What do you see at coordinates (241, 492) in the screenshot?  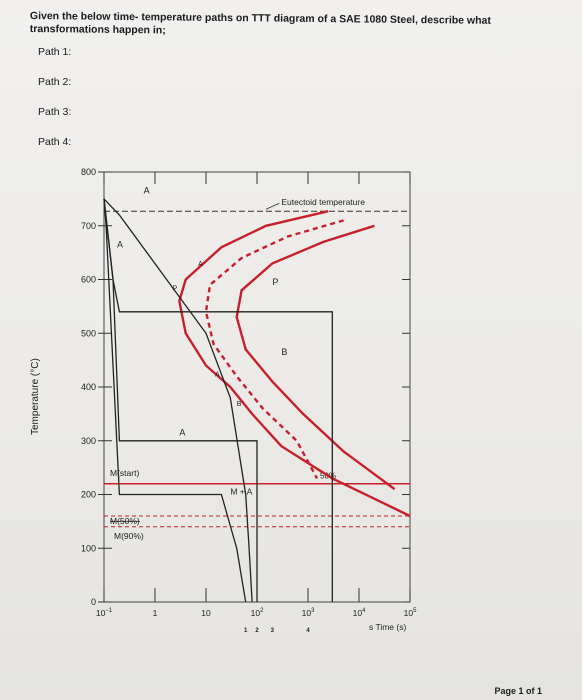 I see `region-m-a-label: M + A` at bounding box center [241, 492].